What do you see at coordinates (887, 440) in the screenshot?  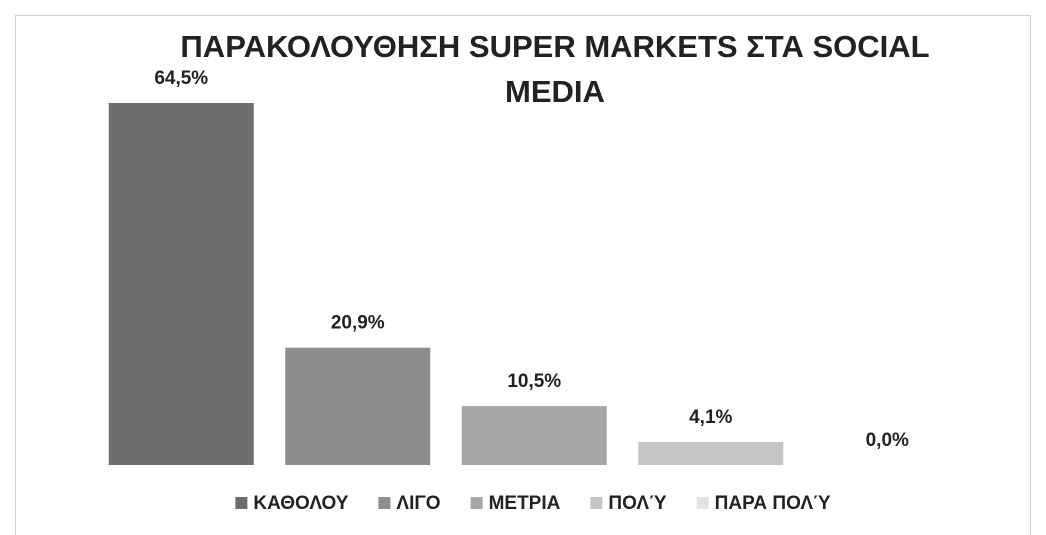 I see `data-label: 0,0%` at bounding box center [887, 440].